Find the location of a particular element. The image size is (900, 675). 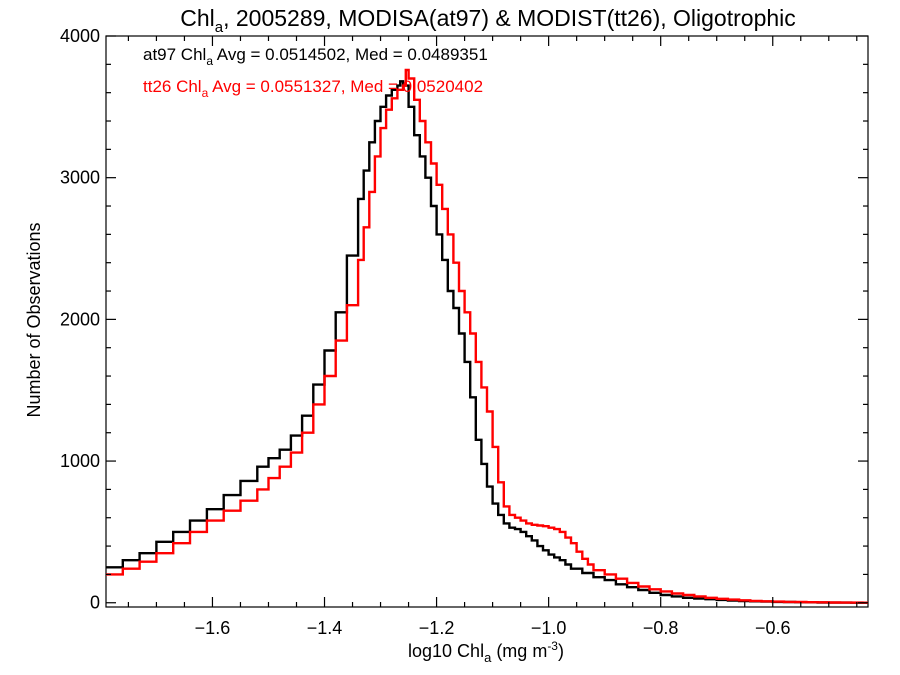

y-axis-label: Number of Observations is located at coordinates (34, 319).